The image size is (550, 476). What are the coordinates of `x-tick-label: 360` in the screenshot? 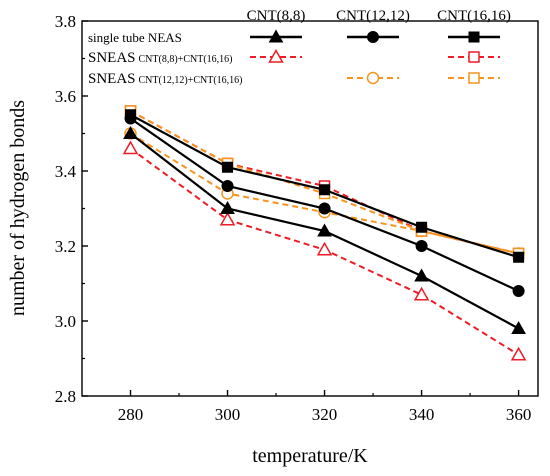 It's located at (519, 414).